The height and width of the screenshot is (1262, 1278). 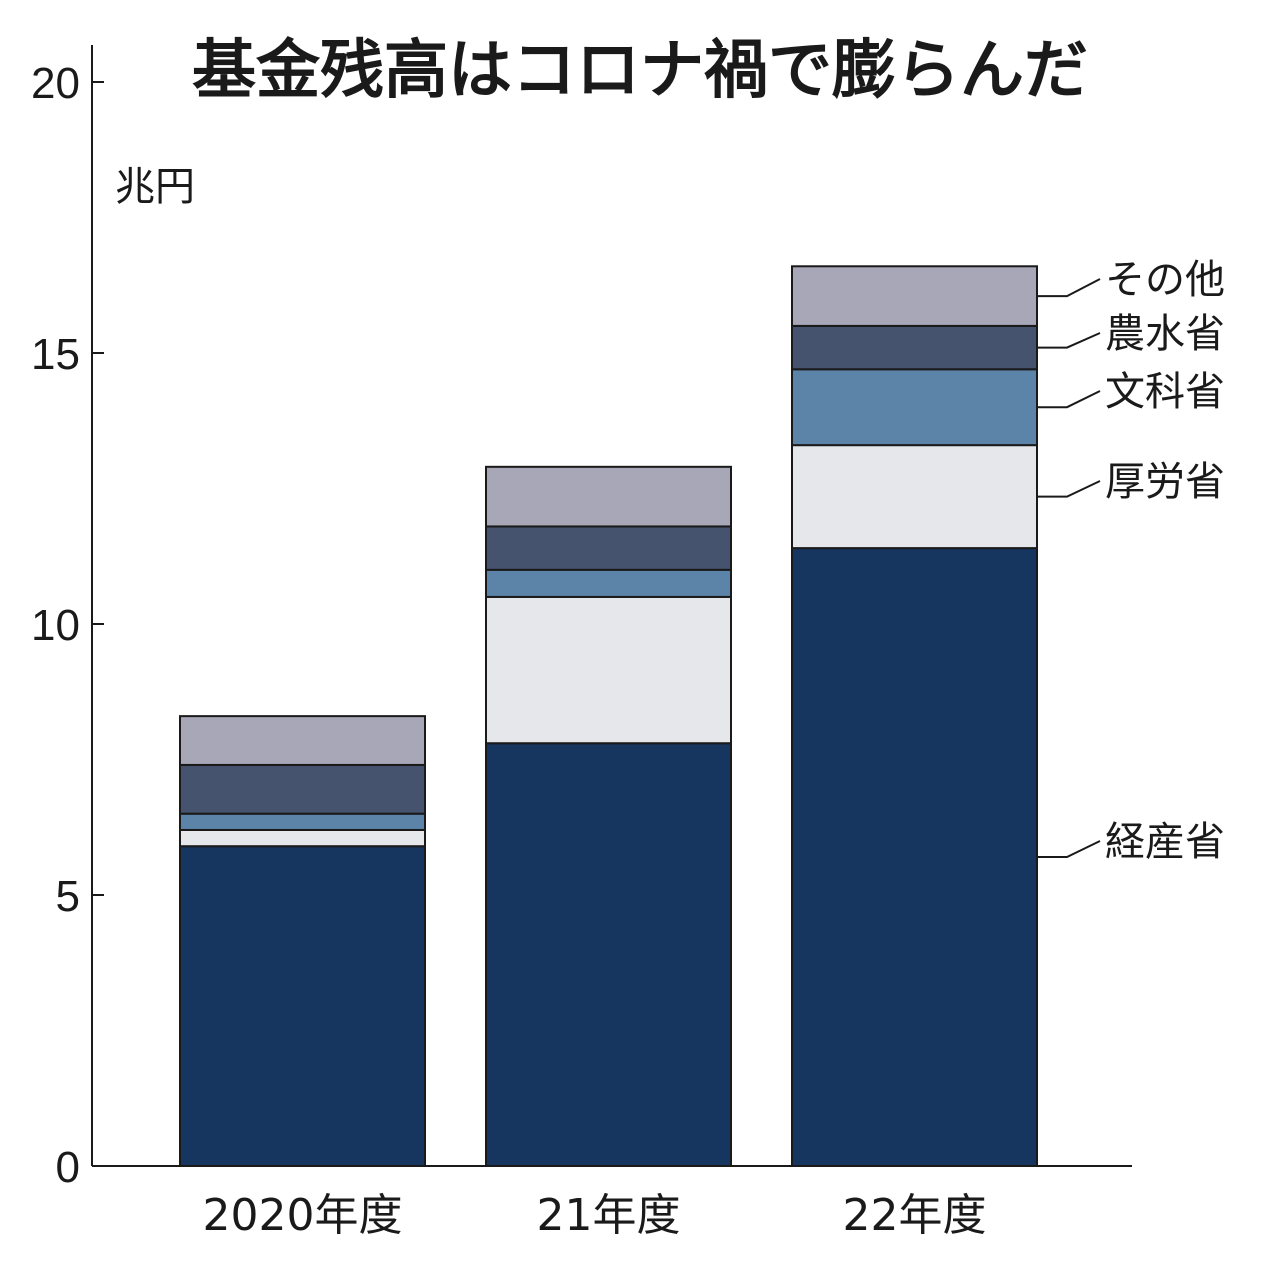 What do you see at coordinates (1165, 334) in the screenshot?
I see `legend-label: 農水省` at bounding box center [1165, 334].